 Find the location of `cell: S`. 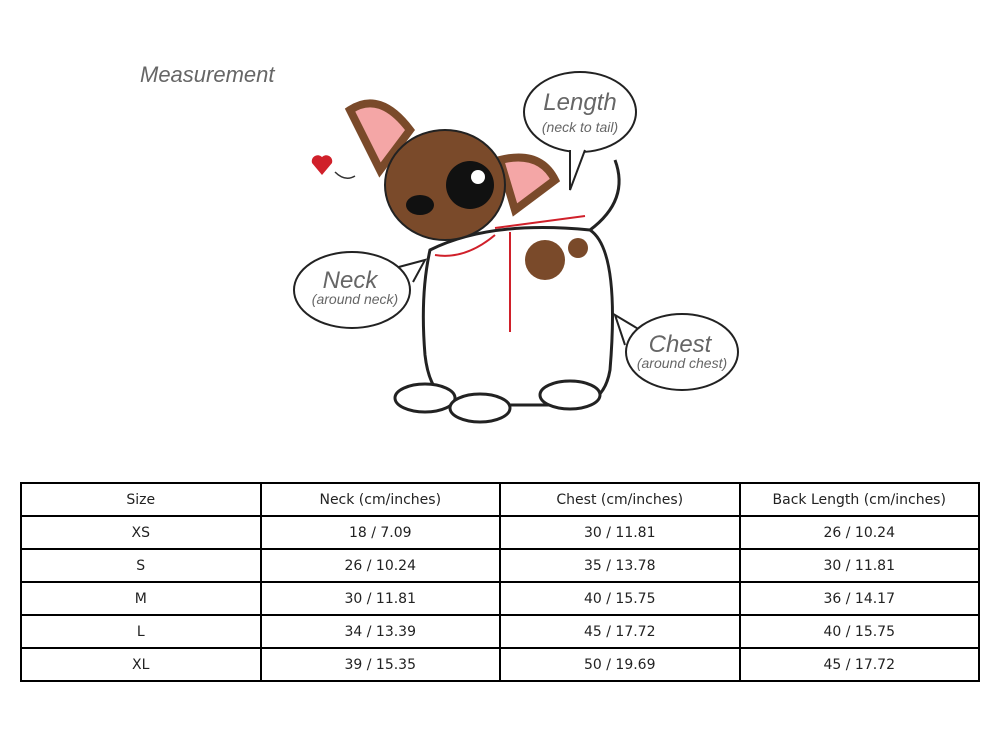

cell: S is located at coordinates (141, 565).